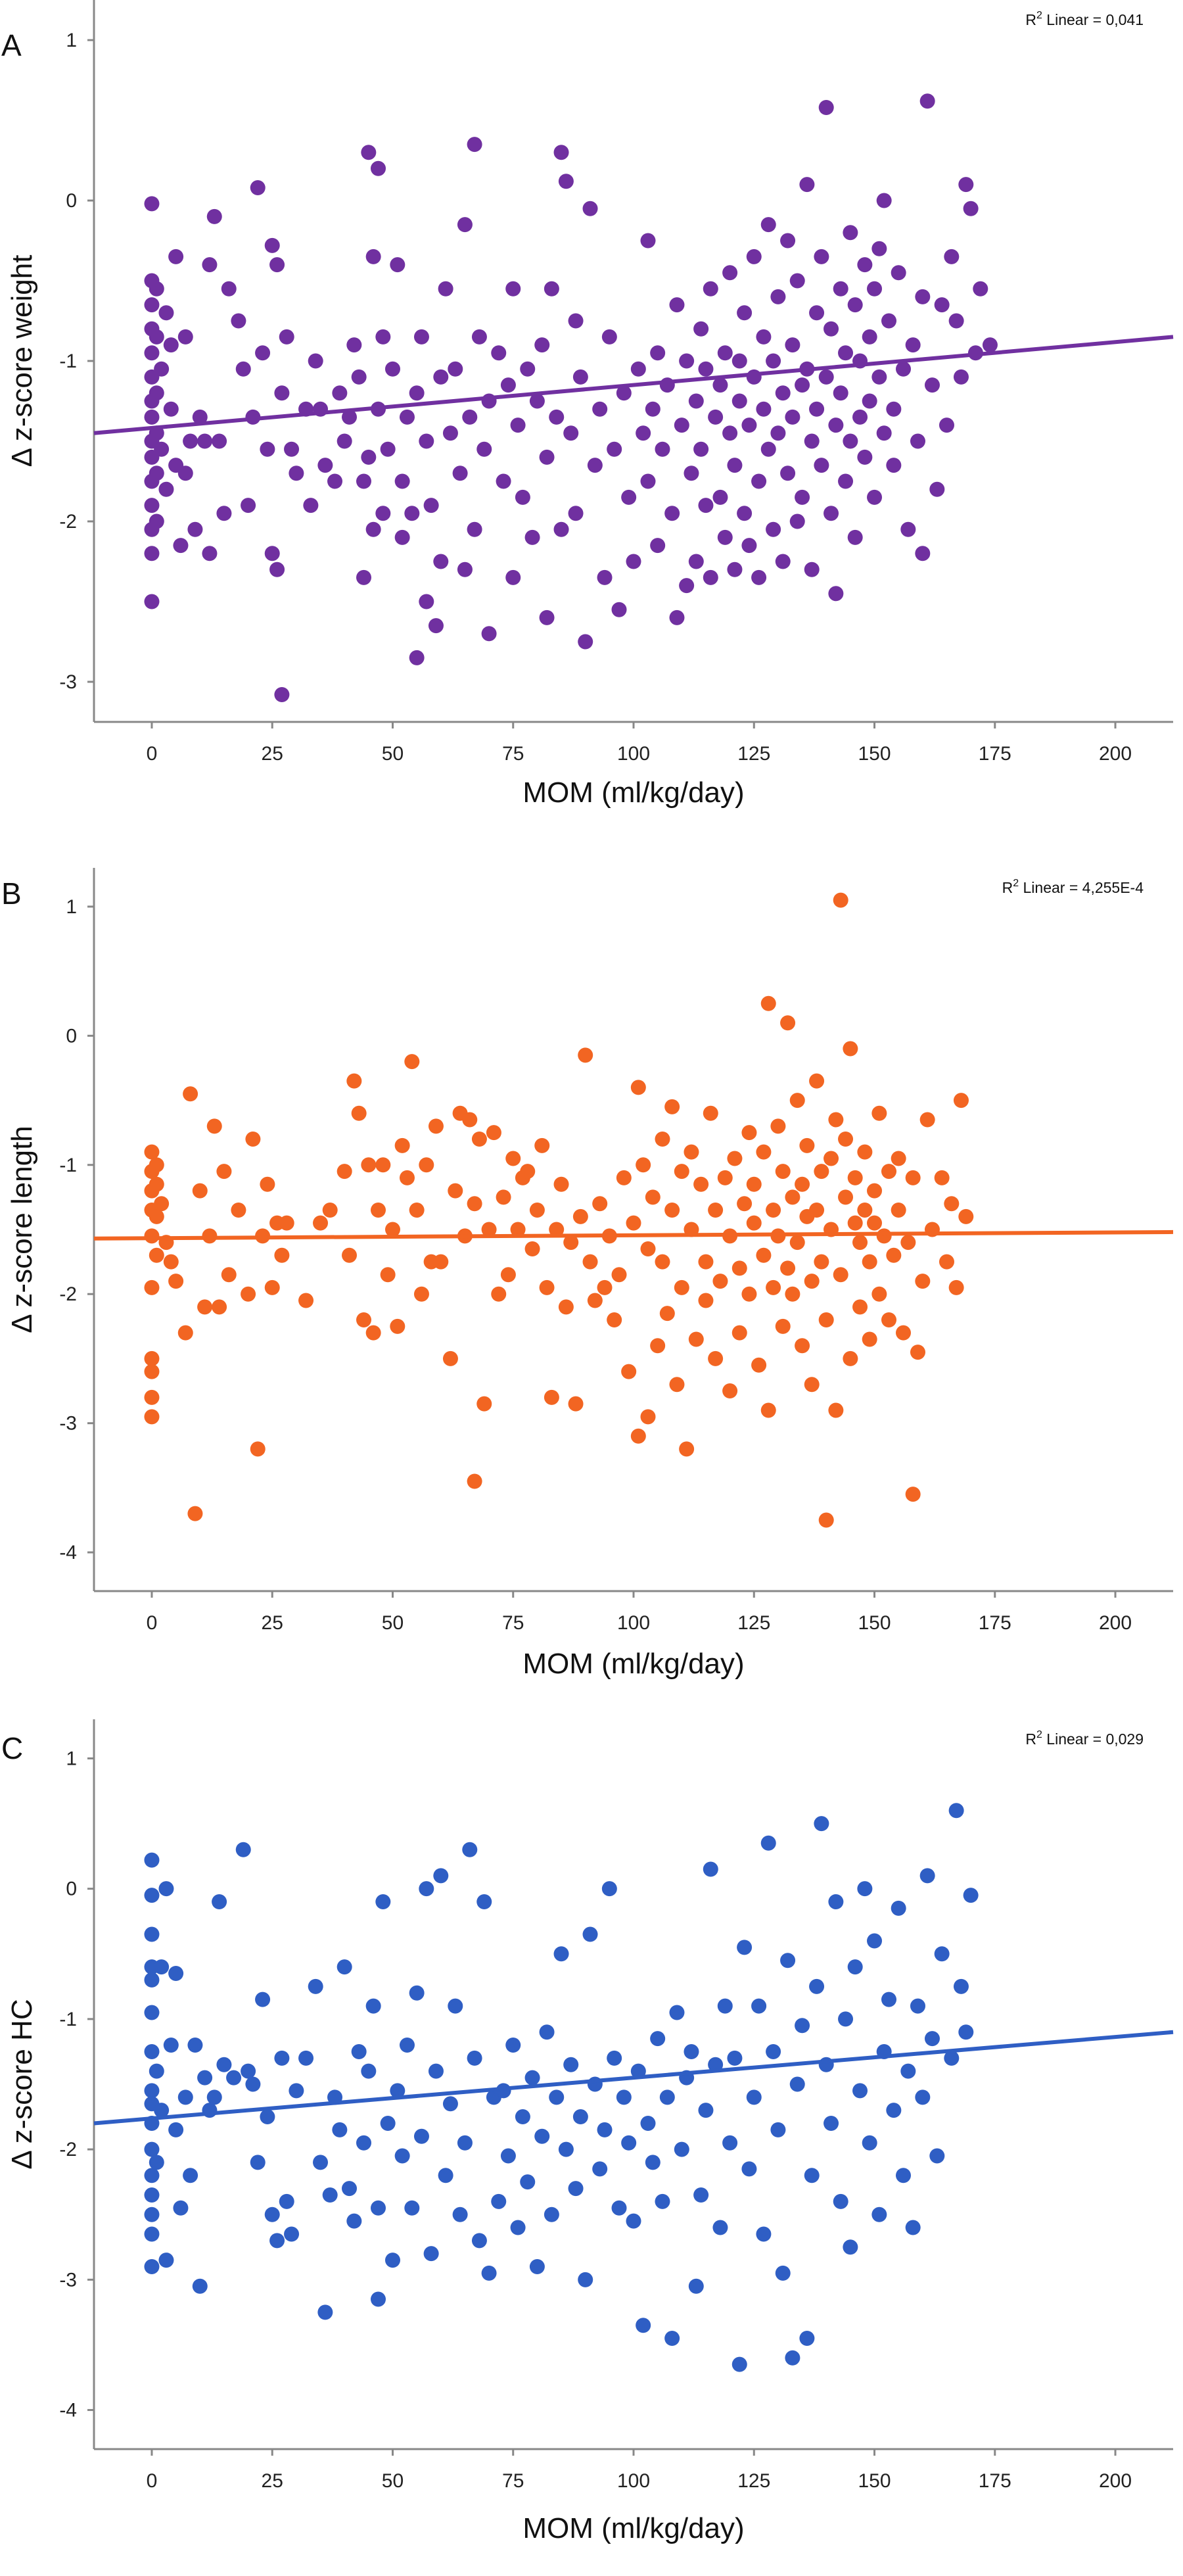 The image size is (1183, 2576). I want to click on panel-letter: C, so click(12, 1748).